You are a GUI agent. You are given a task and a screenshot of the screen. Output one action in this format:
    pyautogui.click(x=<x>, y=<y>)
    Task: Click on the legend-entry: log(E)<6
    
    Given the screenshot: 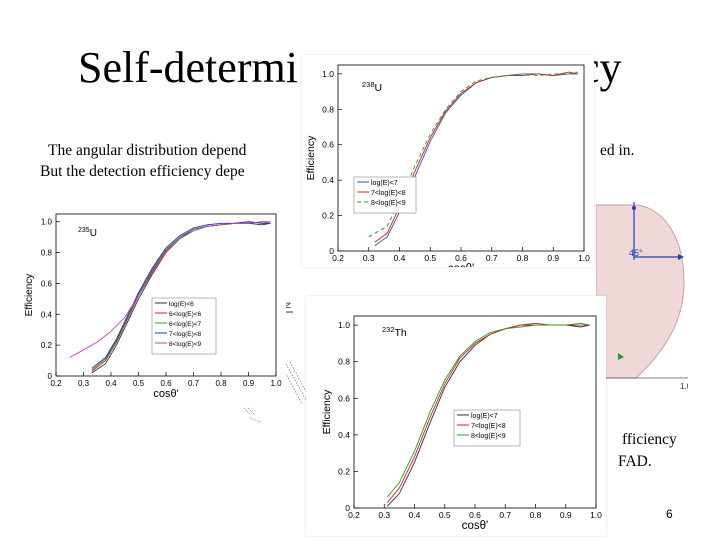 What is the action you would take?
    pyautogui.click(x=181, y=304)
    